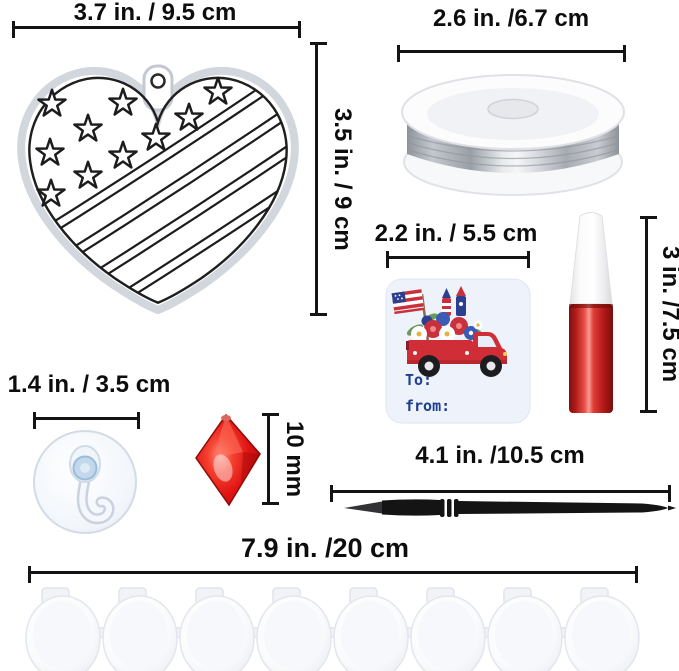 This screenshot has height=671, width=679. What do you see at coordinates (427, 406) in the screenshot?
I see `card-from-label: from:` at bounding box center [427, 406].